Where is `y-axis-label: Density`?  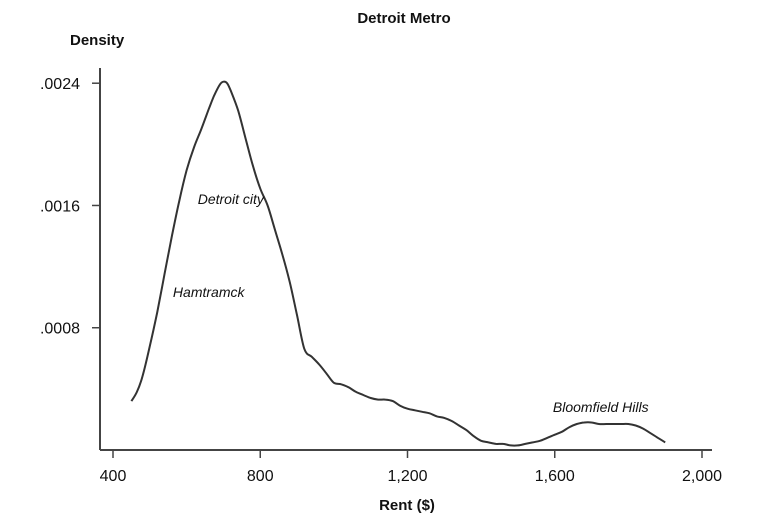 y-axis-label: Density is located at coordinates (97, 40).